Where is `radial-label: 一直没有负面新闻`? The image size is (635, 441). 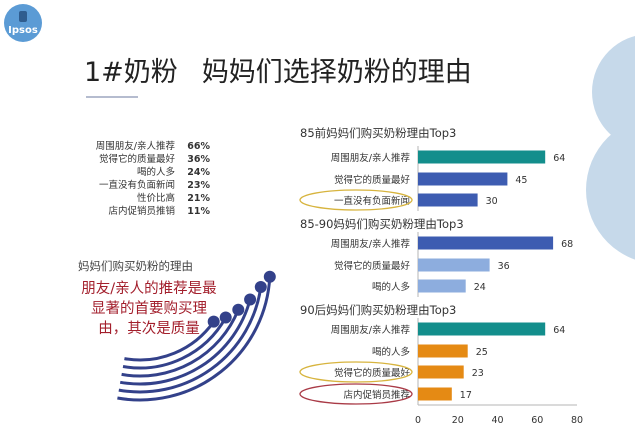 radial-label: 一直没有负面新闻 is located at coordinates (136, 185).